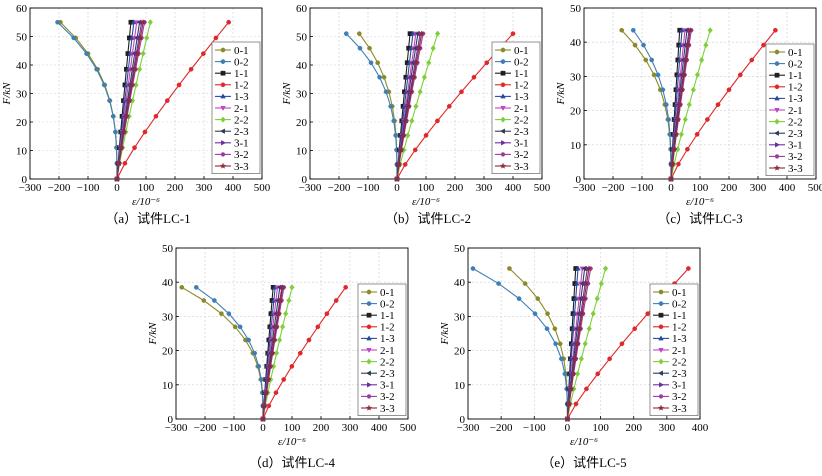 The image size is (822, 476). What do you see at coordinates (22, 38) in the screenshot?
I see `y-tick-label: 50` at bounding box center [22, 38].